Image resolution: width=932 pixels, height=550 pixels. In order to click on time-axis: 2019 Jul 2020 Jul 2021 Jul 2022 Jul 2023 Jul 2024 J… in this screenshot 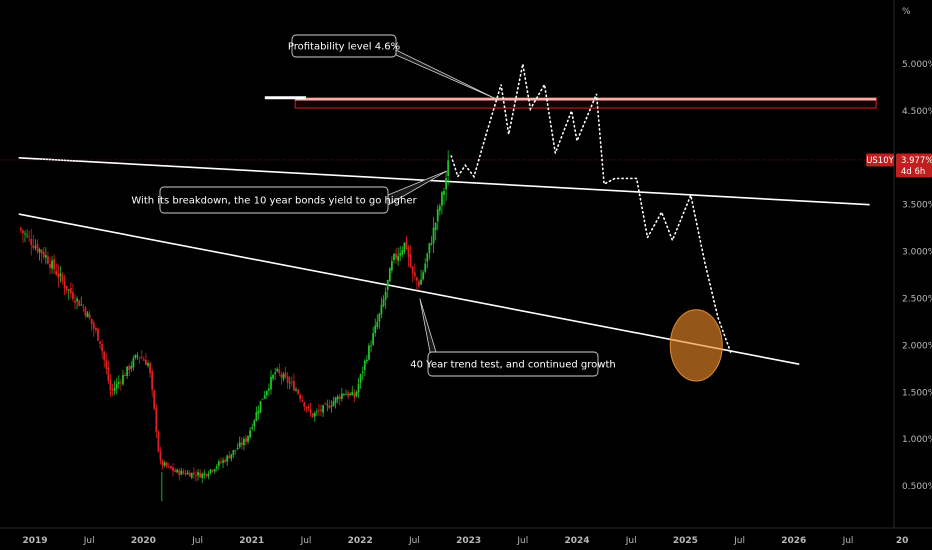, I will do `click(466, 536)`.